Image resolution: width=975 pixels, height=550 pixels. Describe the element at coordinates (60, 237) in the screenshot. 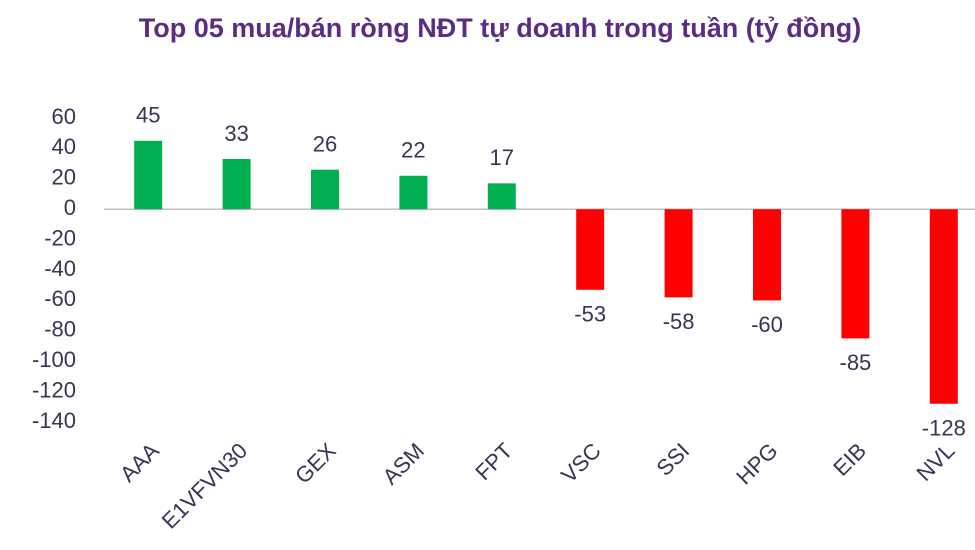

I see `y-tick-label: -20` at that location.